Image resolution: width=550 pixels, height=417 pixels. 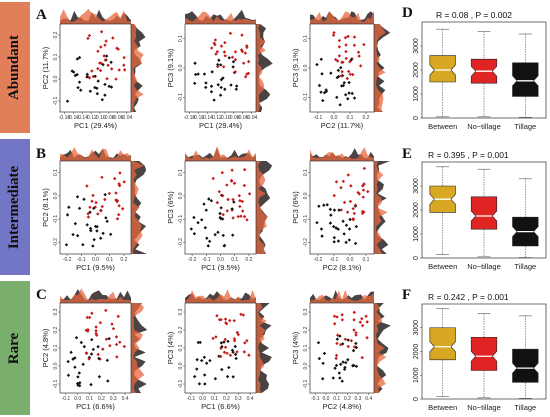 I want to click on x-axis-title: PC1 (29.4%), so click(x=220, y=125).